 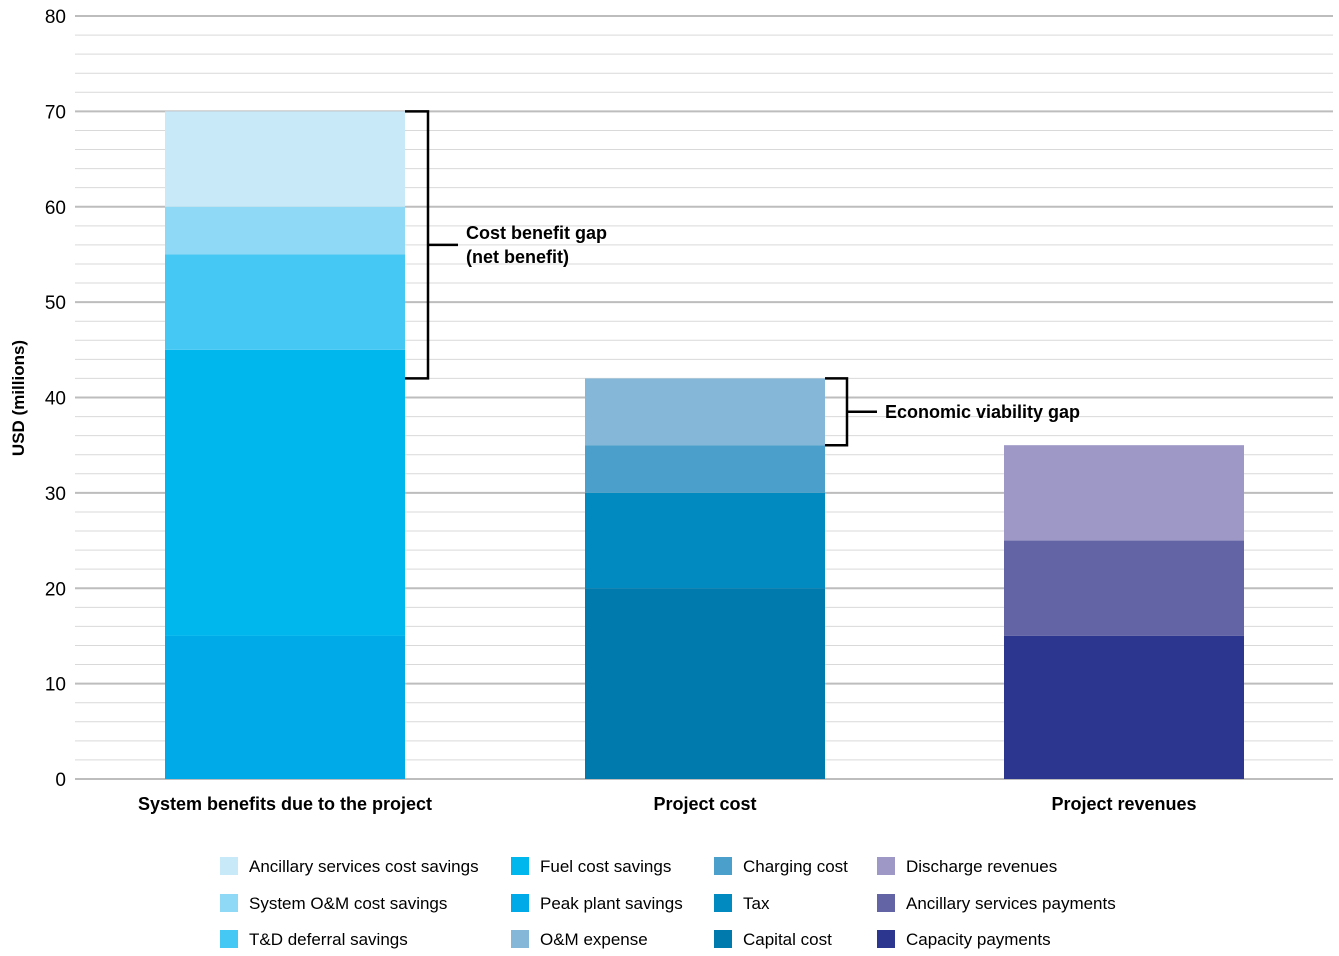 I want to click on y-tick-label: 50, so click(x=55, y=303).